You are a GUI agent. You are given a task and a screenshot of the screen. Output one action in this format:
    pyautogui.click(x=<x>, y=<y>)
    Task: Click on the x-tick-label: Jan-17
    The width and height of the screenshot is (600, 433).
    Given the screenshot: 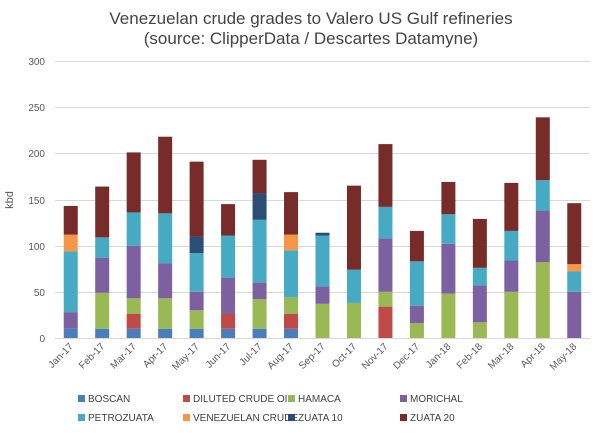 What is the action you would take?
    pyautogui.click(x=61, y=356)
    